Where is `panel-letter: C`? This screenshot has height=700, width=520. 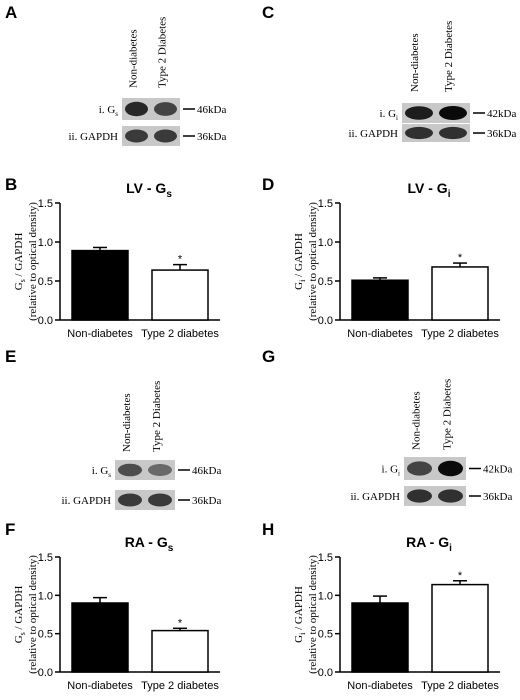
panel-letter: C is located at coordinates (268, 12).